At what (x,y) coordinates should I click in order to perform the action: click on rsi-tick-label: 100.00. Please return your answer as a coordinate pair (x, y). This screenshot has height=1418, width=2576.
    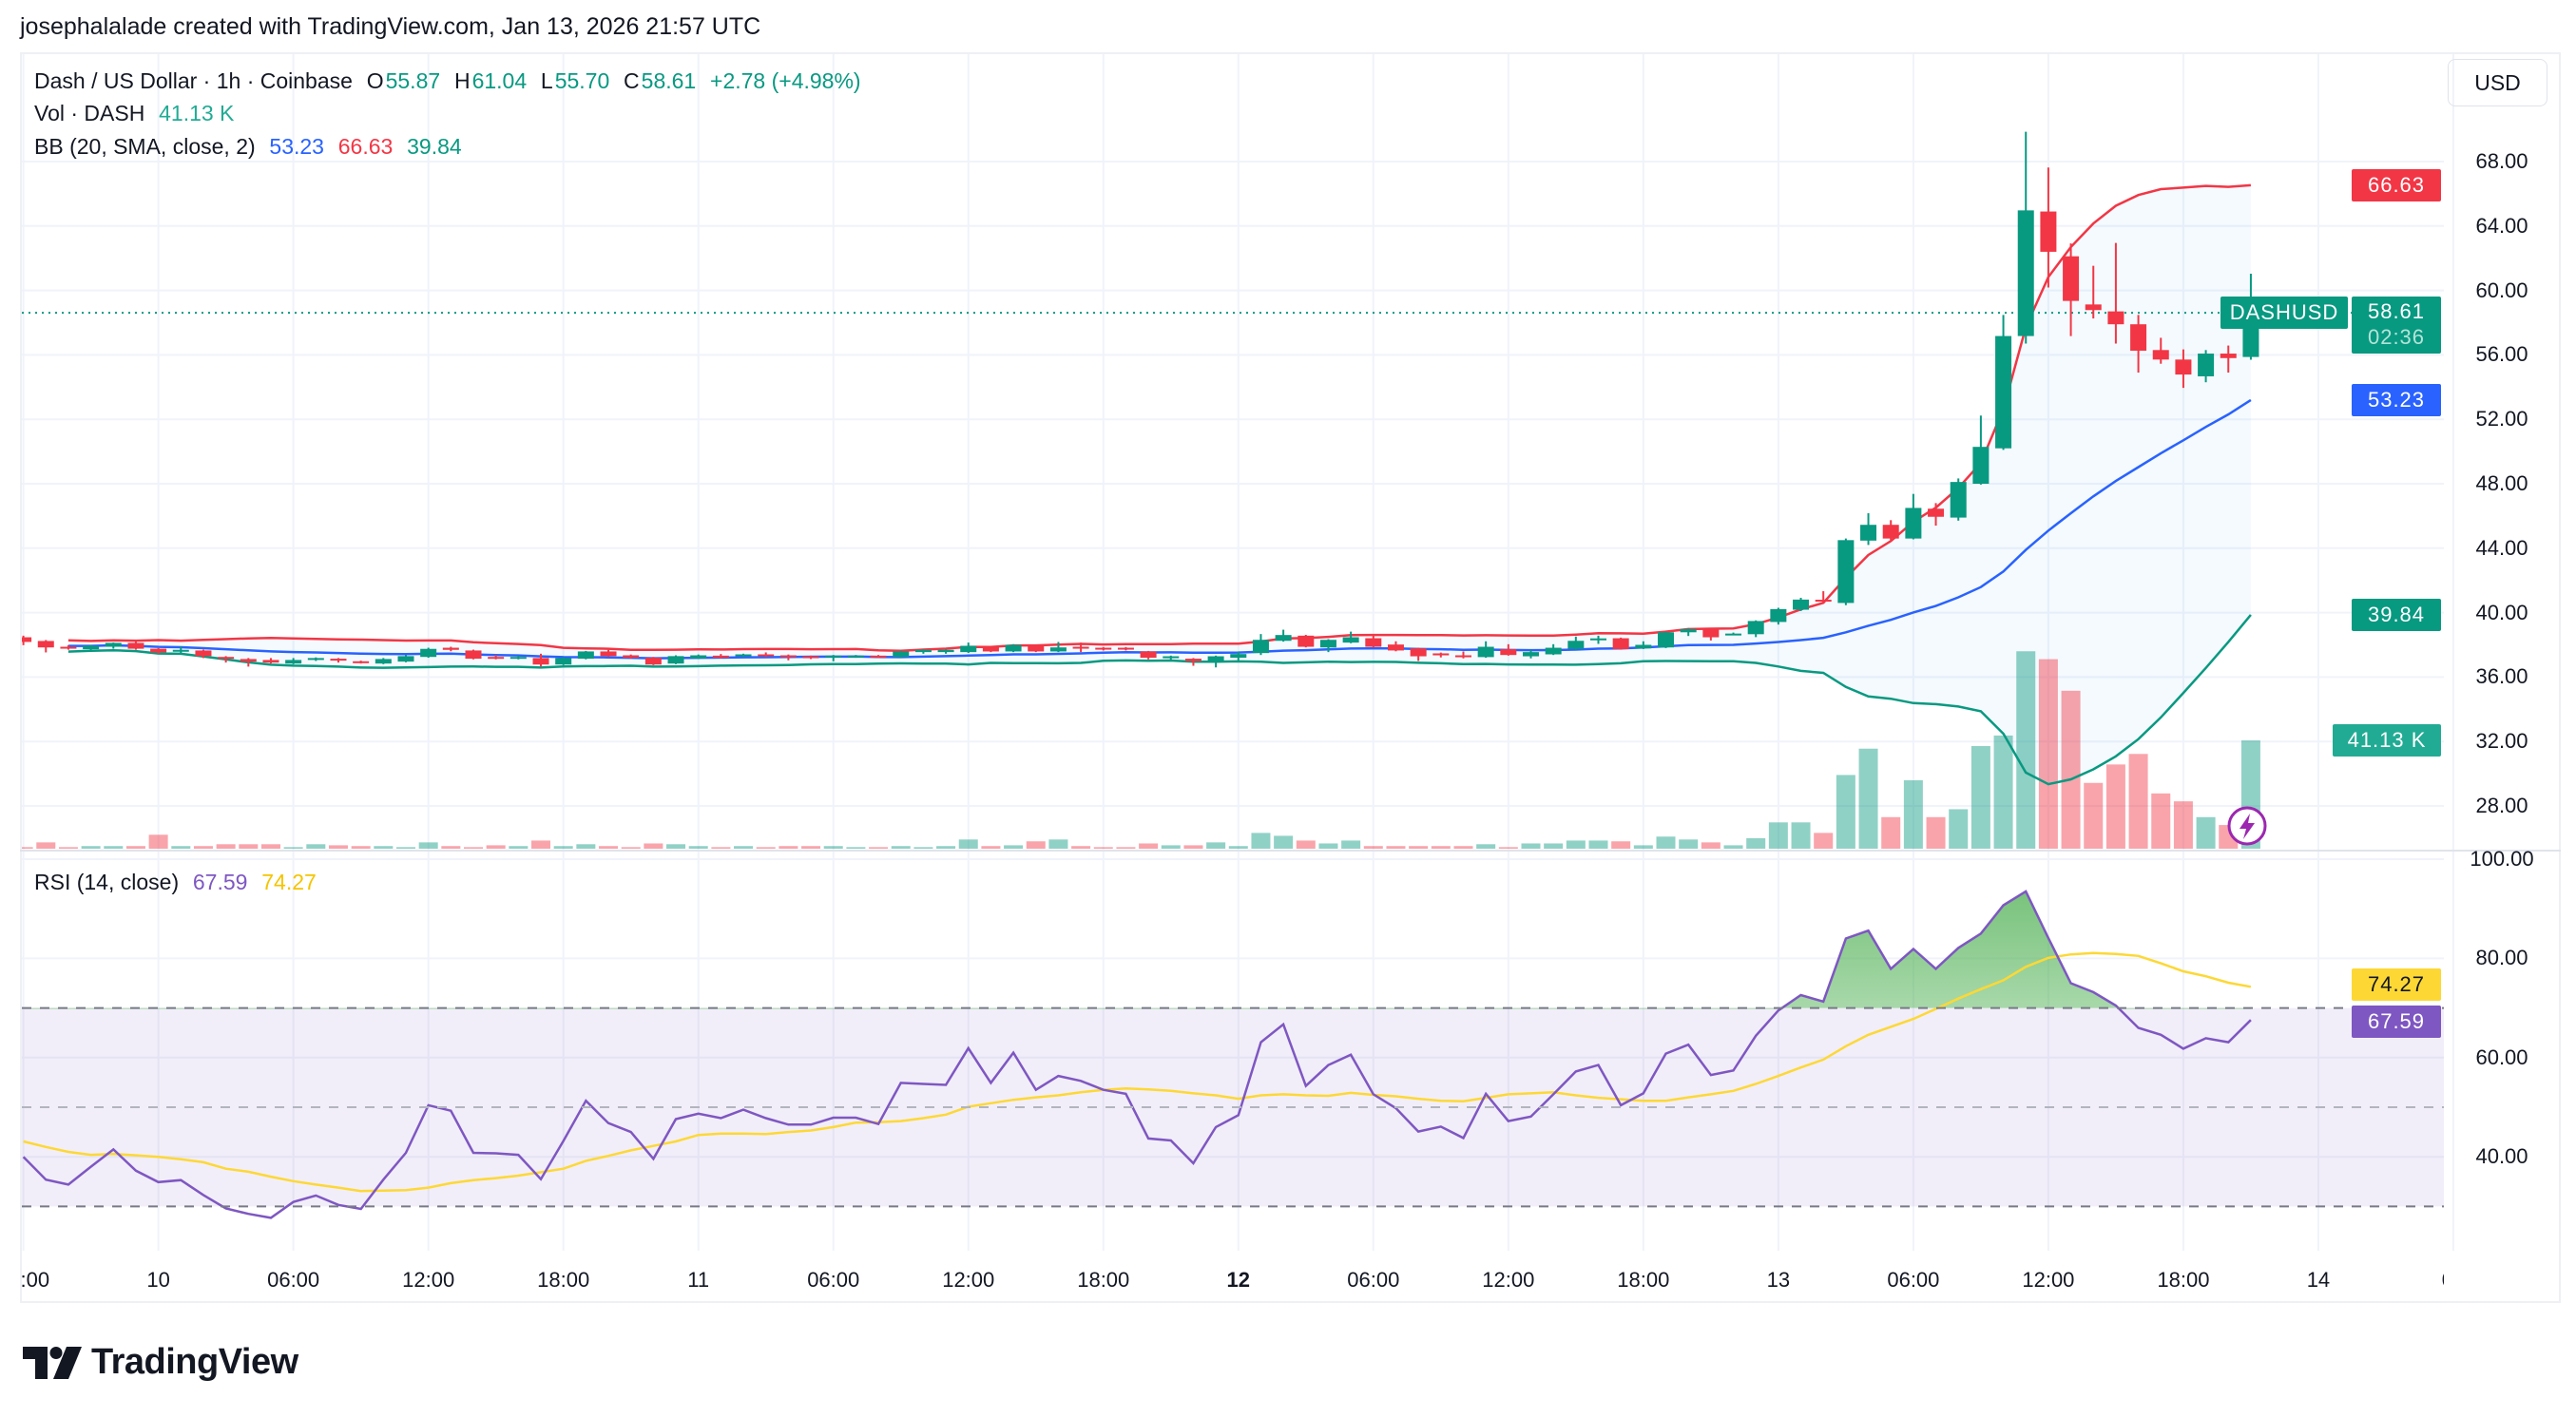
    Looking at the image, I should click on (2502, 859).